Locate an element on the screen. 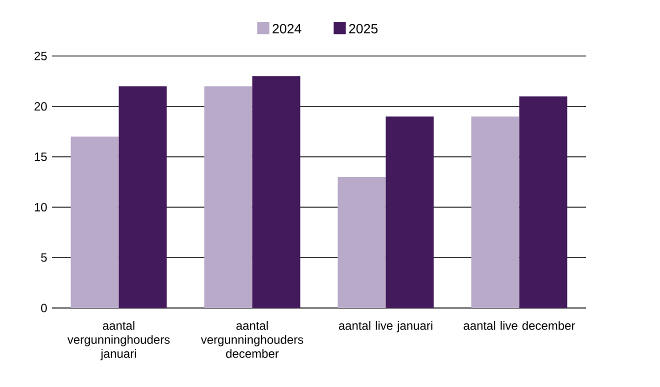 The image size is (660, 387). y-tick-label: 25 is located at coordinates (40, 56).